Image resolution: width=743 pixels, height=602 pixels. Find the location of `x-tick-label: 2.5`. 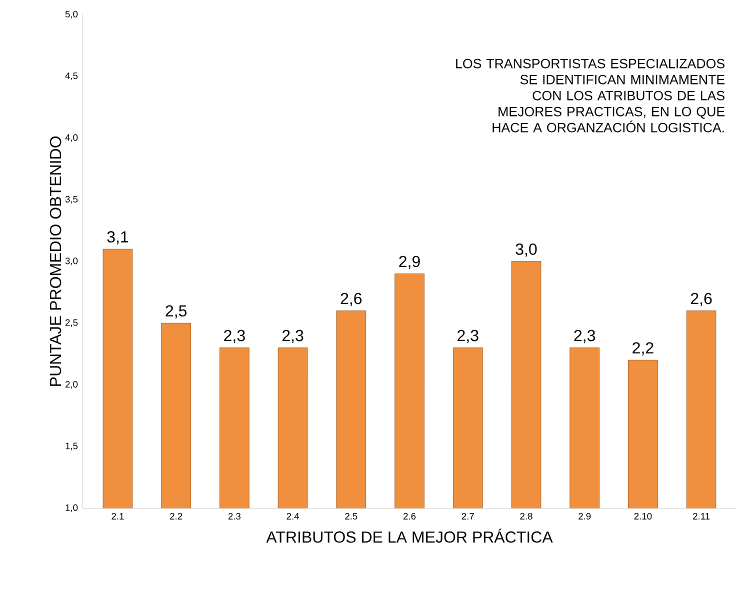

x-tick-label: 2.5 is located at coordinates (351, 516).